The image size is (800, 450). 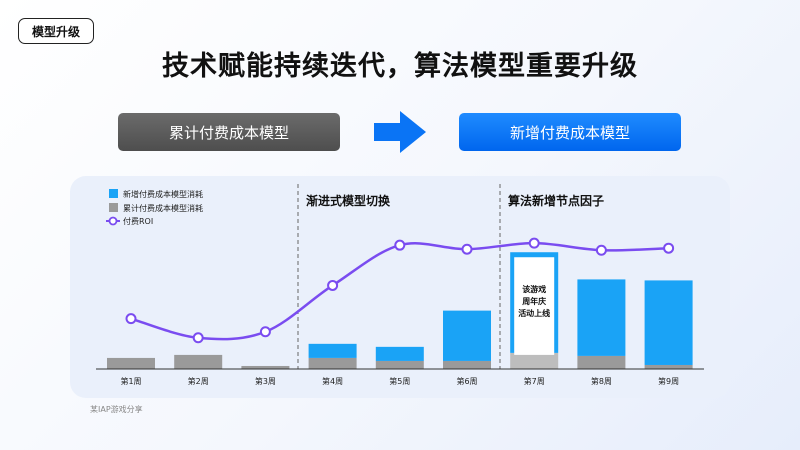 What do you see at coordinates (130, 381) in the screenshot?
I see `x-tick-label: 第1周` at bounding box center [130, 381].